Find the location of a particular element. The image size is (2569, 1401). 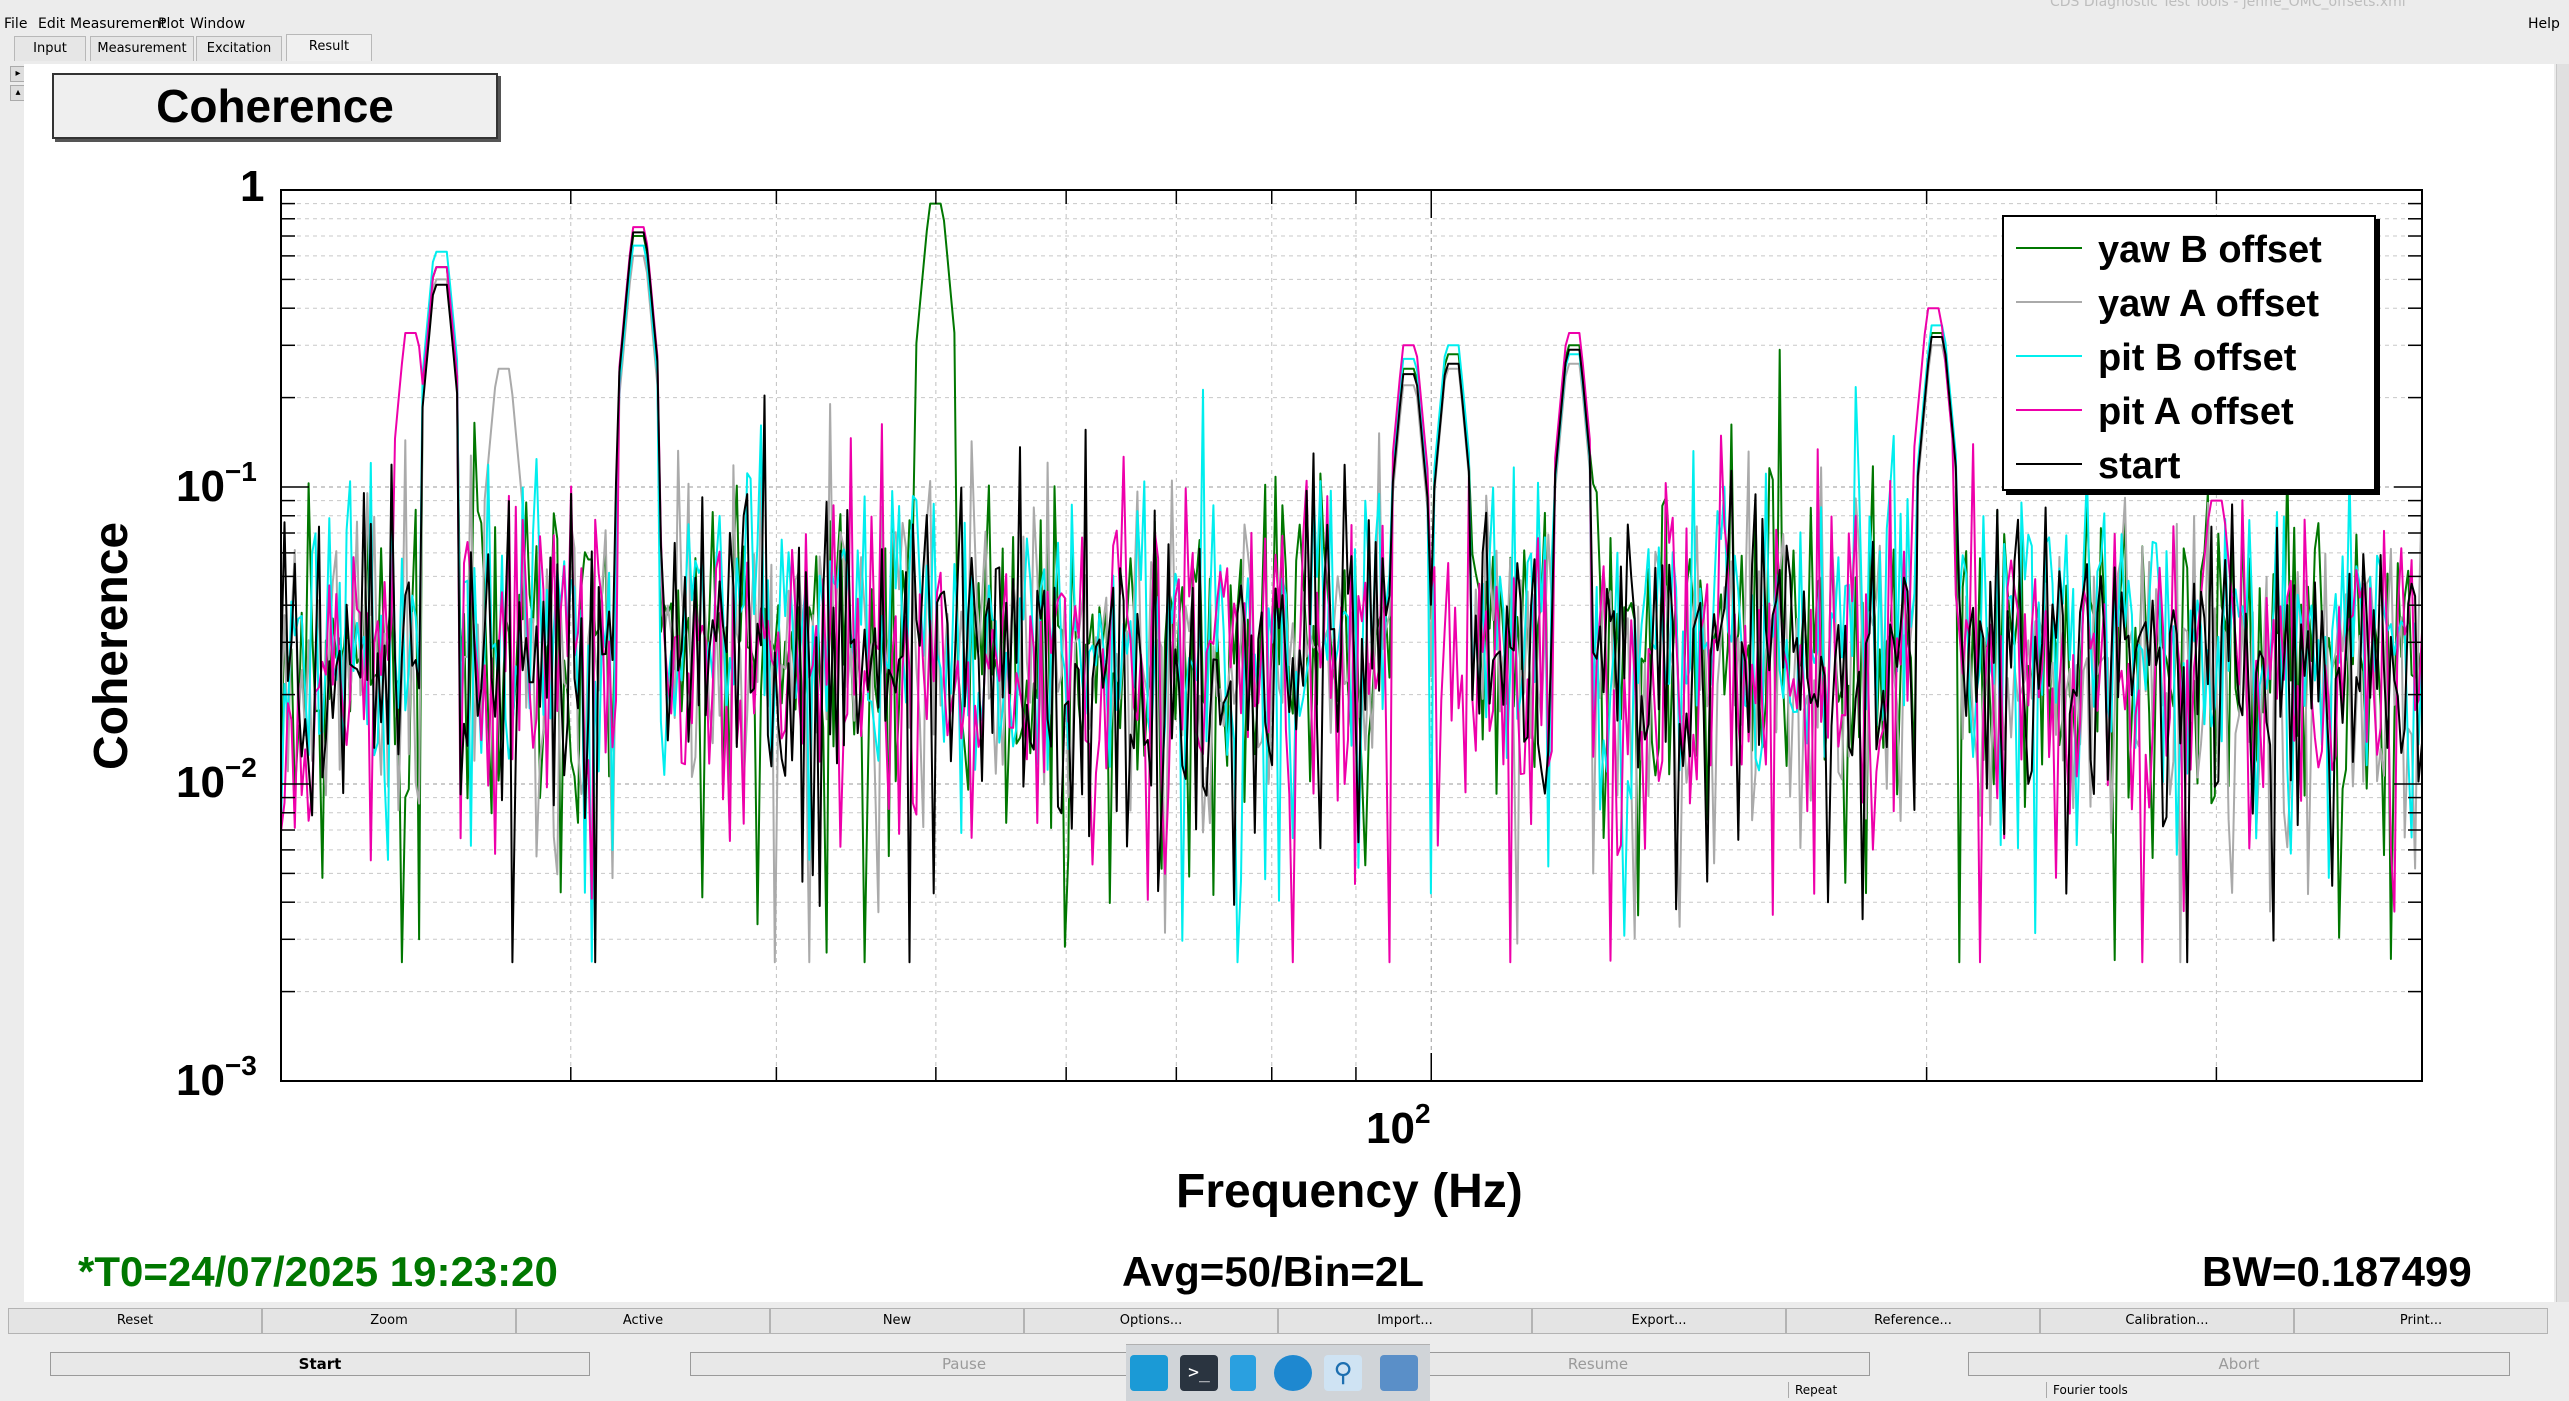

active-button: Active is located at coordinates (643, 1321).